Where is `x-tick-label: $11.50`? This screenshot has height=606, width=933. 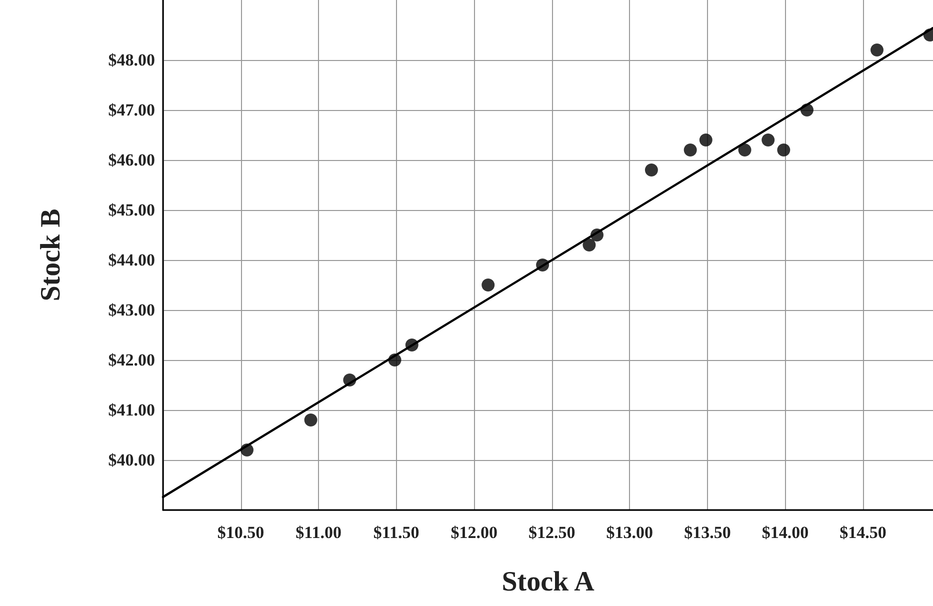 x-tick-label: $11.50 is located at coordinates (396, 532).